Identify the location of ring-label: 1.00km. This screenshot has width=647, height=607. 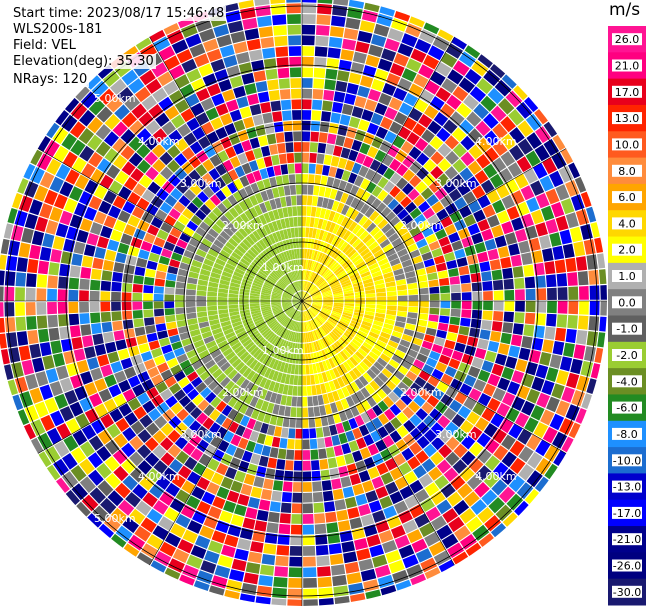
(283, 350).